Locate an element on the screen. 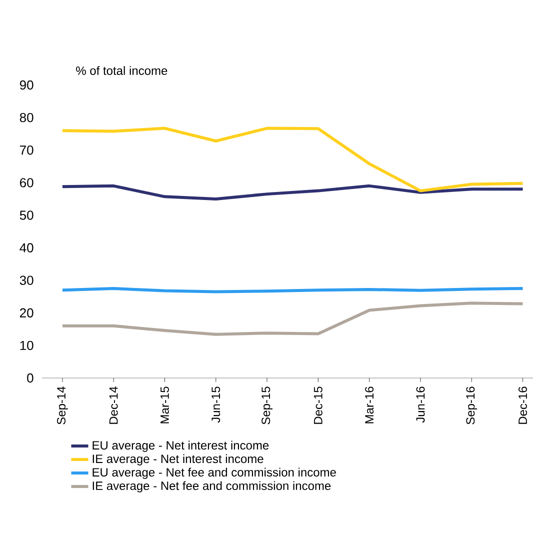  y-tick-label: 0 is located at coordinates (30, 378).